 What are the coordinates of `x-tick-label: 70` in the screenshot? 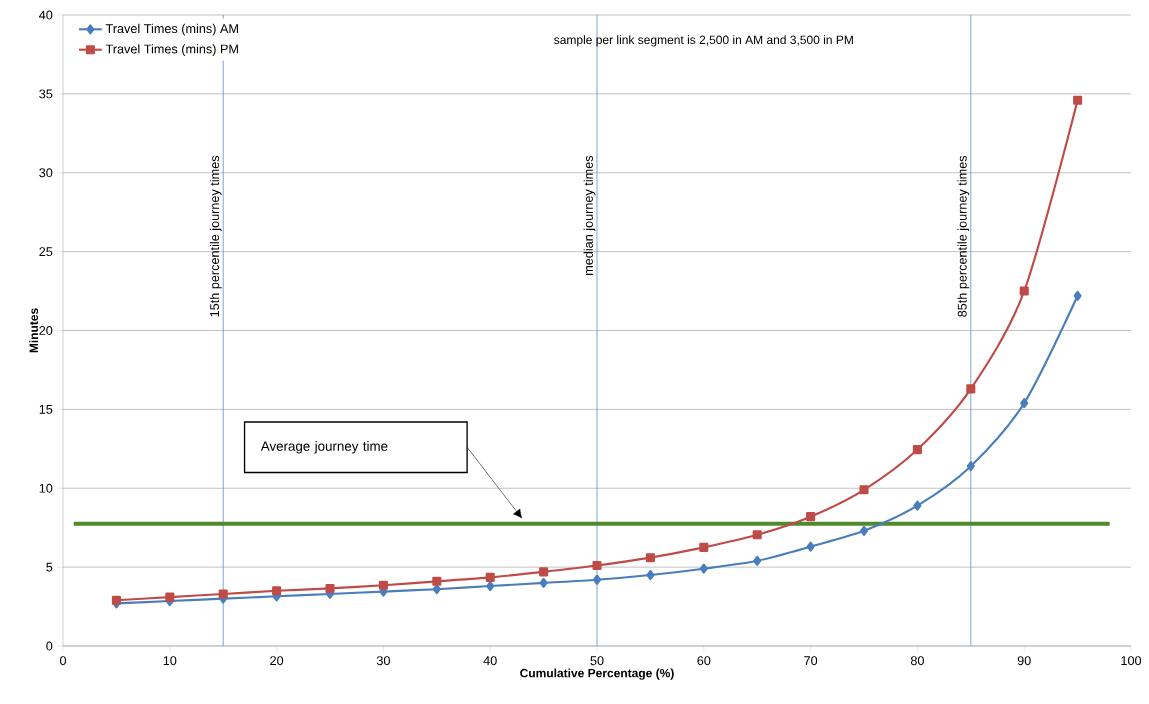 It's located at (811, 661).